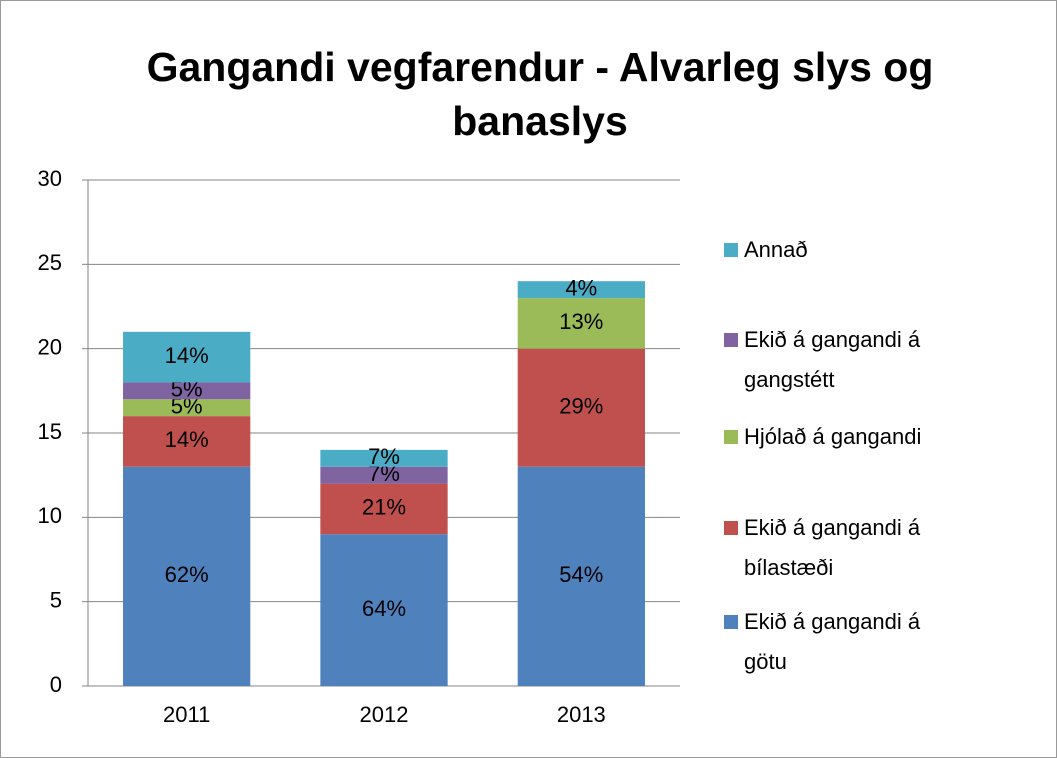 The width and height of the screenshot is (1057, 758). I want to click on legend-label: Ekið á gangandi á bílastæði, so click(832, 547).